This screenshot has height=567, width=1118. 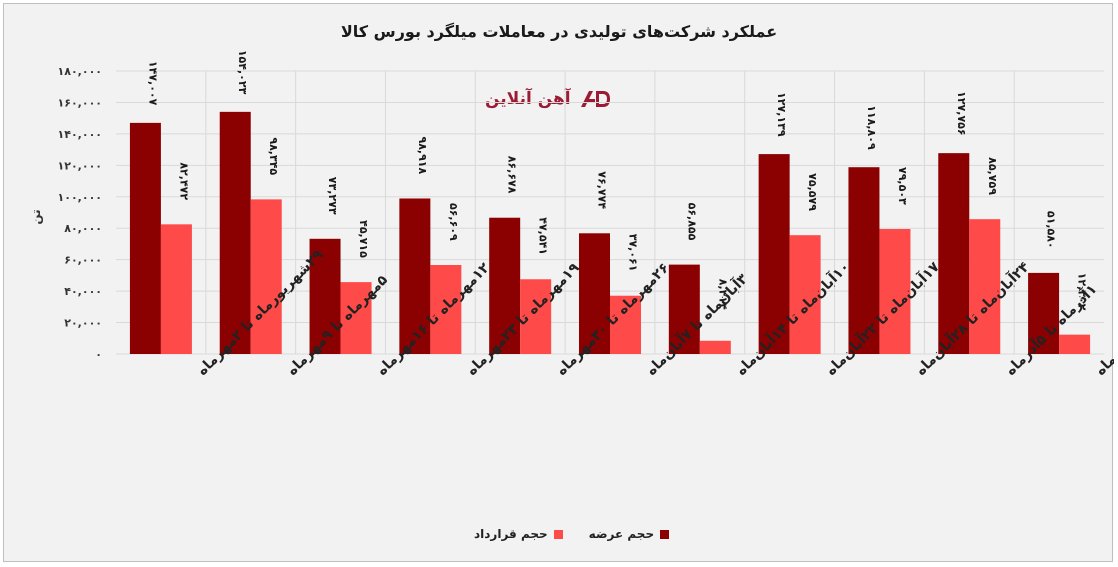 What do you see at coordinates (1051, 230) in the screenshot?
I see `data-label-series1: ۵۱,۵۸۰` at bounding box center [1051, 230].